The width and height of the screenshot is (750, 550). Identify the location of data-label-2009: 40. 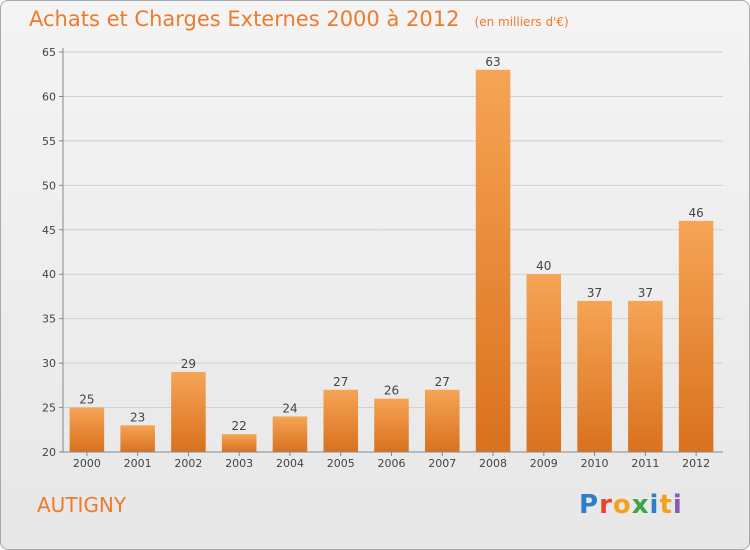
(543, 266).